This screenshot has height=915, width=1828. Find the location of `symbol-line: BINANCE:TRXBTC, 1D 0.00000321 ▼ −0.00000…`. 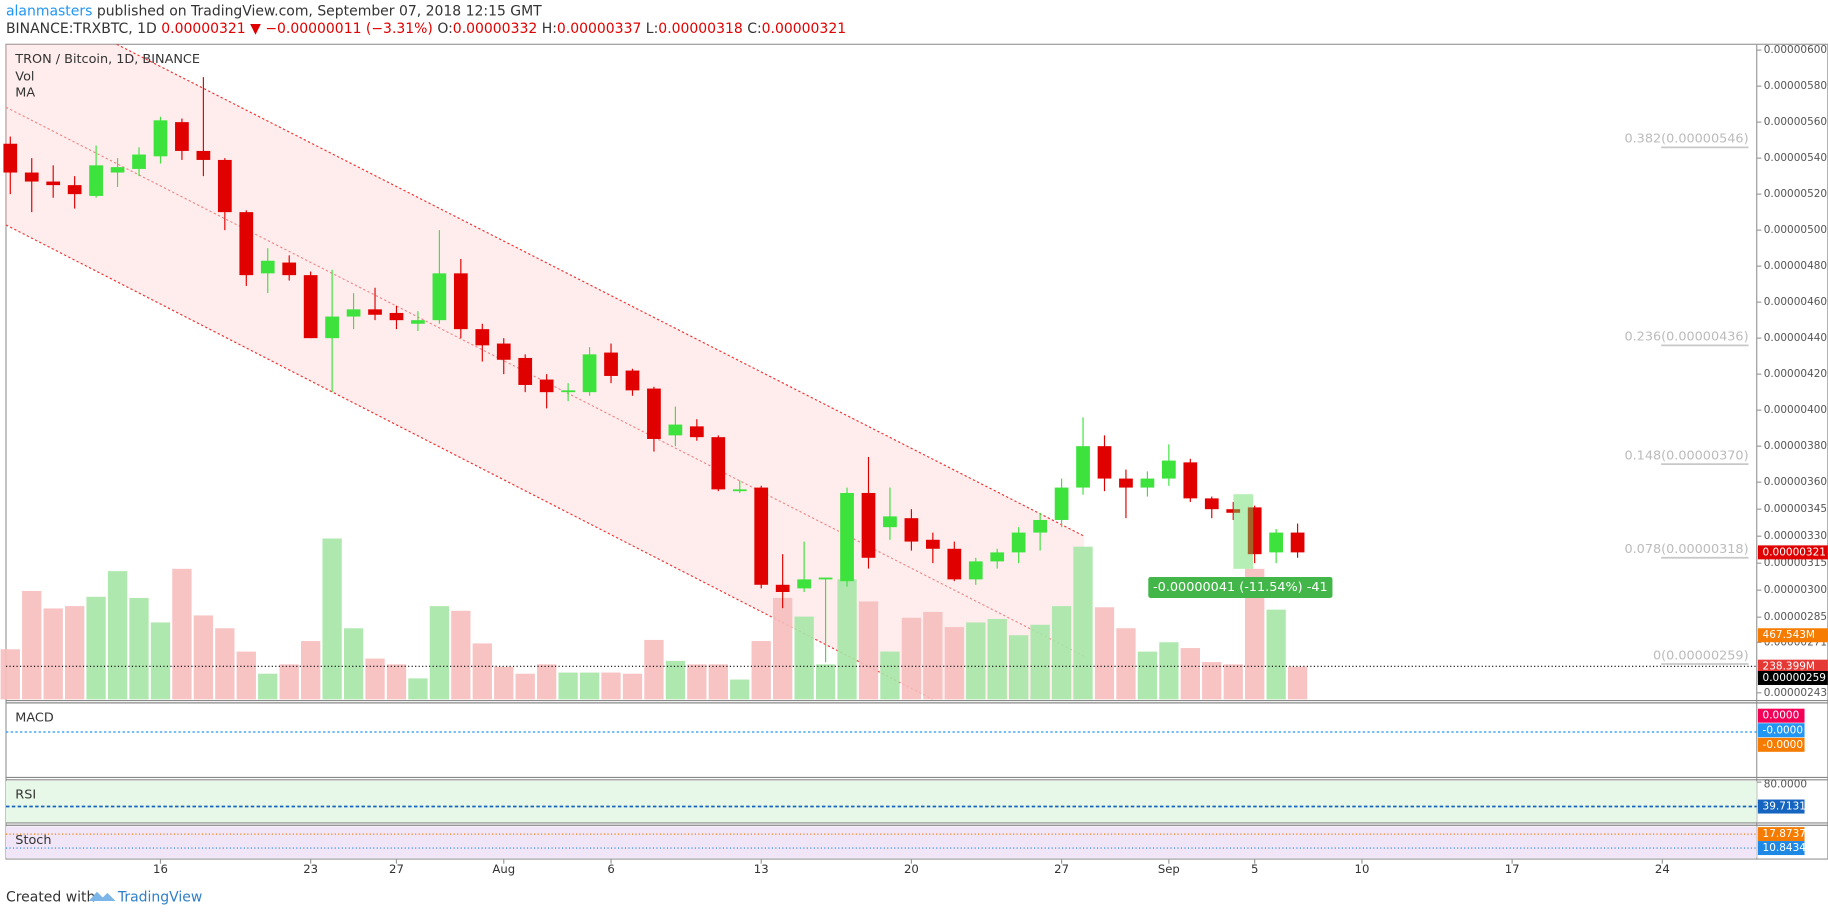

symbol-line: BINANCE:TRXBTC, 1D 0.00000321 ▼ −0.00000… is located at coordinates (426, 29).